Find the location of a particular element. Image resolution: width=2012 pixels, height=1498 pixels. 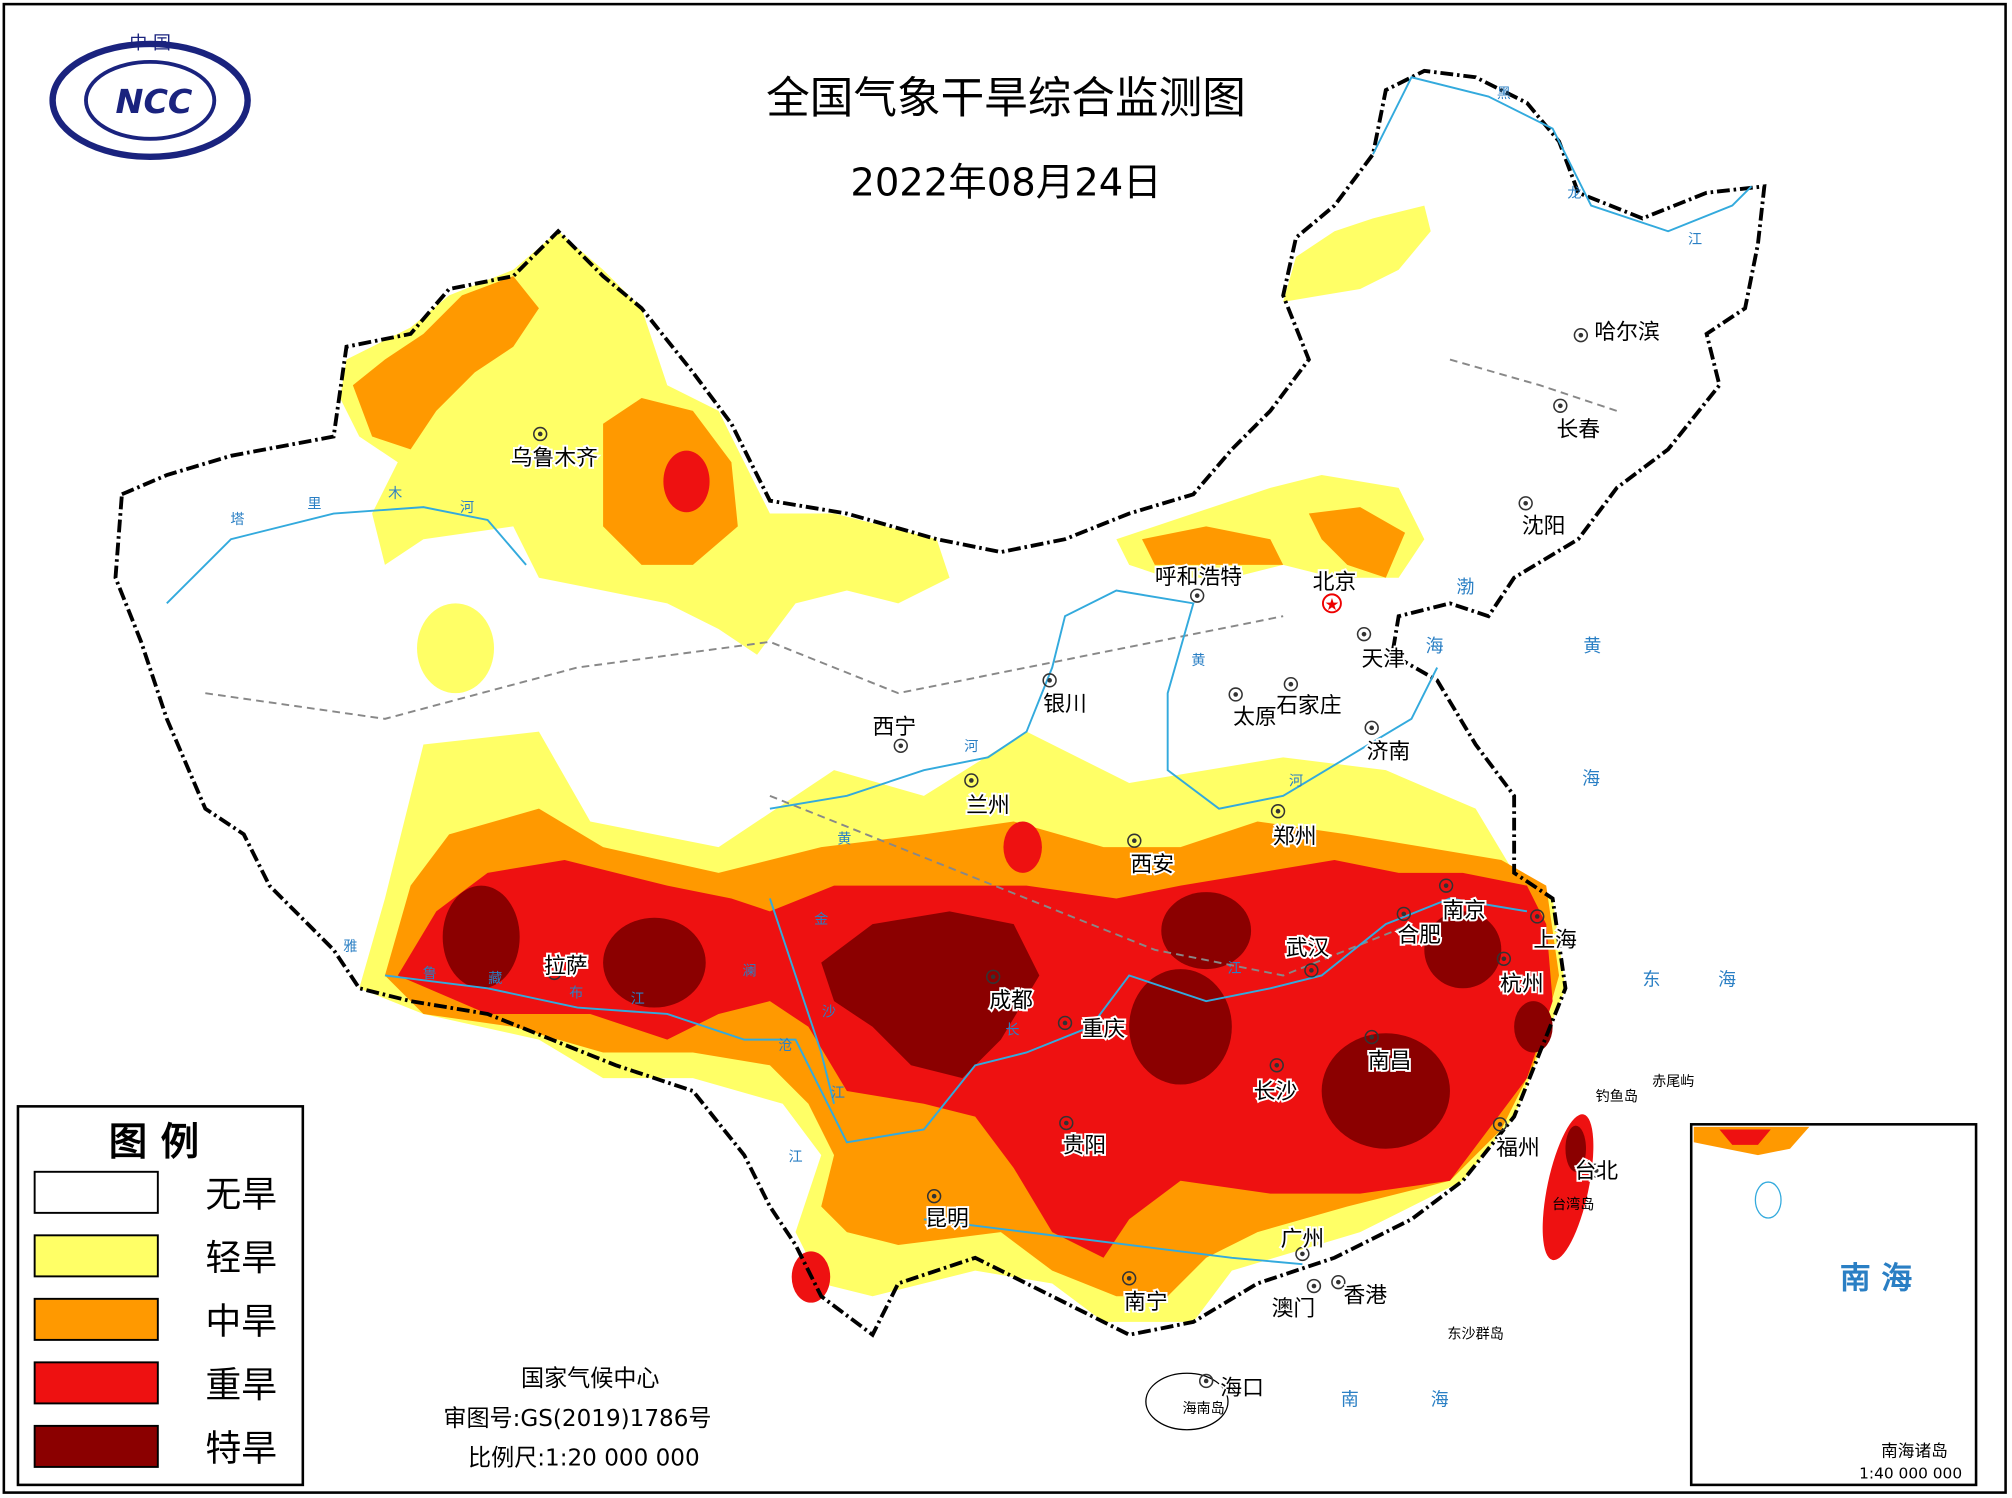

sea-label: 东 is located at coordinates (1651, 980).